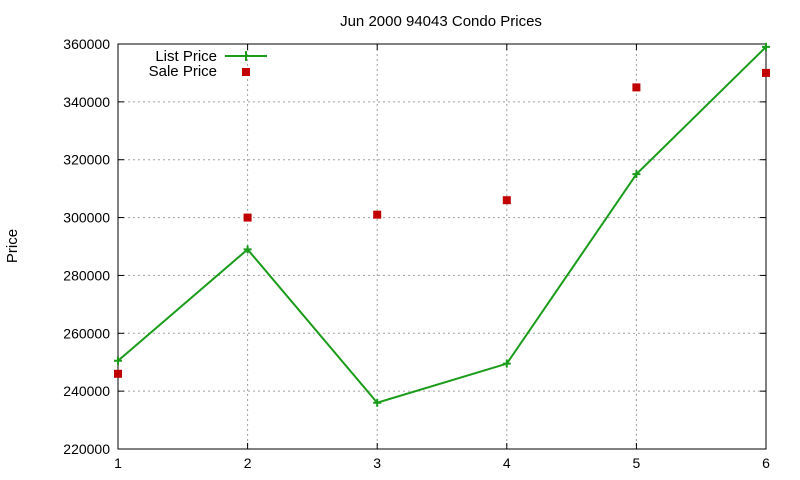 The height and width of the screenshot is (480, 800). Describe the element at coordinates (12, 246) in the screenshot. I see `y-axis-label: Price` at that location.